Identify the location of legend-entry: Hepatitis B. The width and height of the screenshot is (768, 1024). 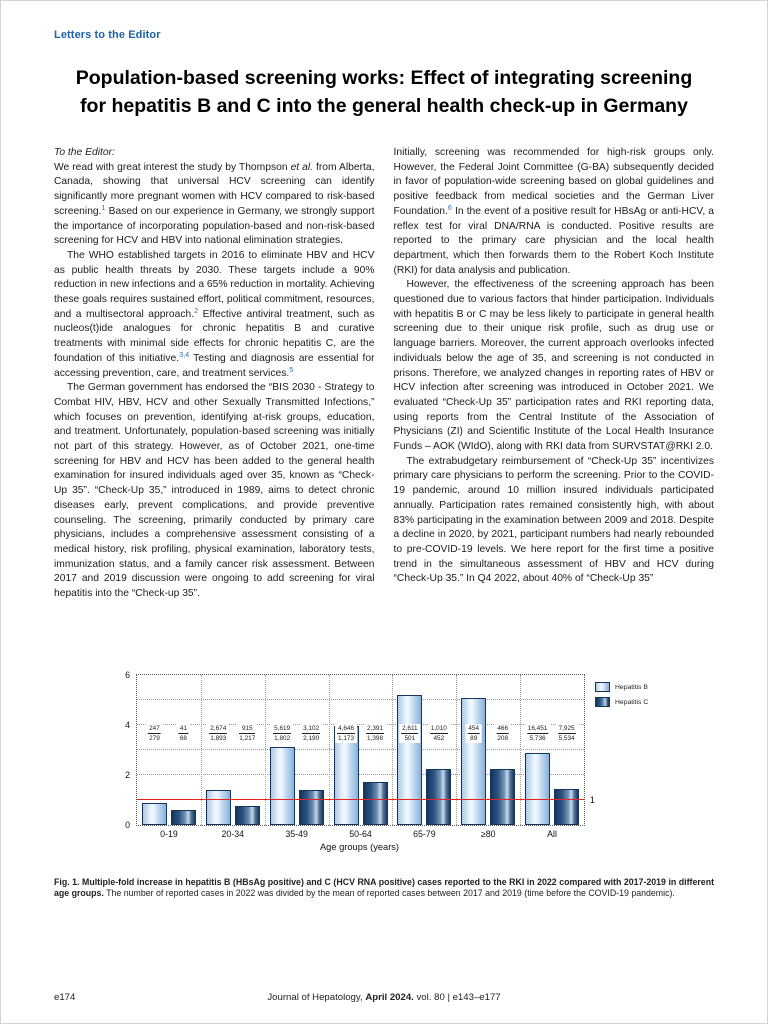
(621, 687).